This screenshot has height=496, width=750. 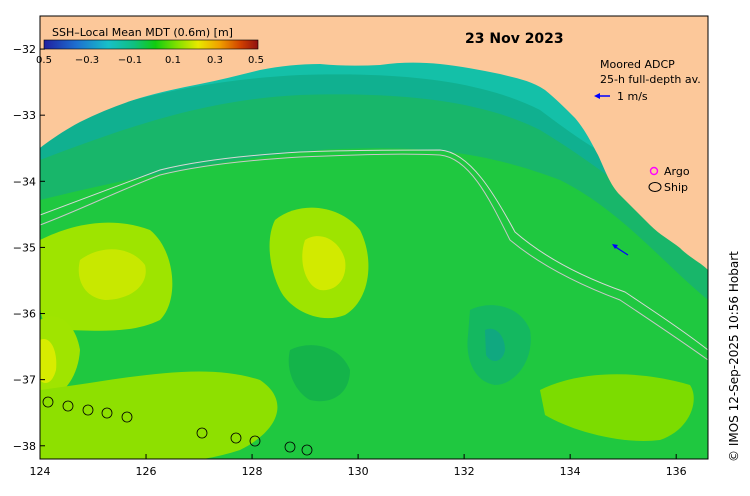 I want to click on x-axis: 124 126 128 130 132 134 136, so click(x=358, y=466).